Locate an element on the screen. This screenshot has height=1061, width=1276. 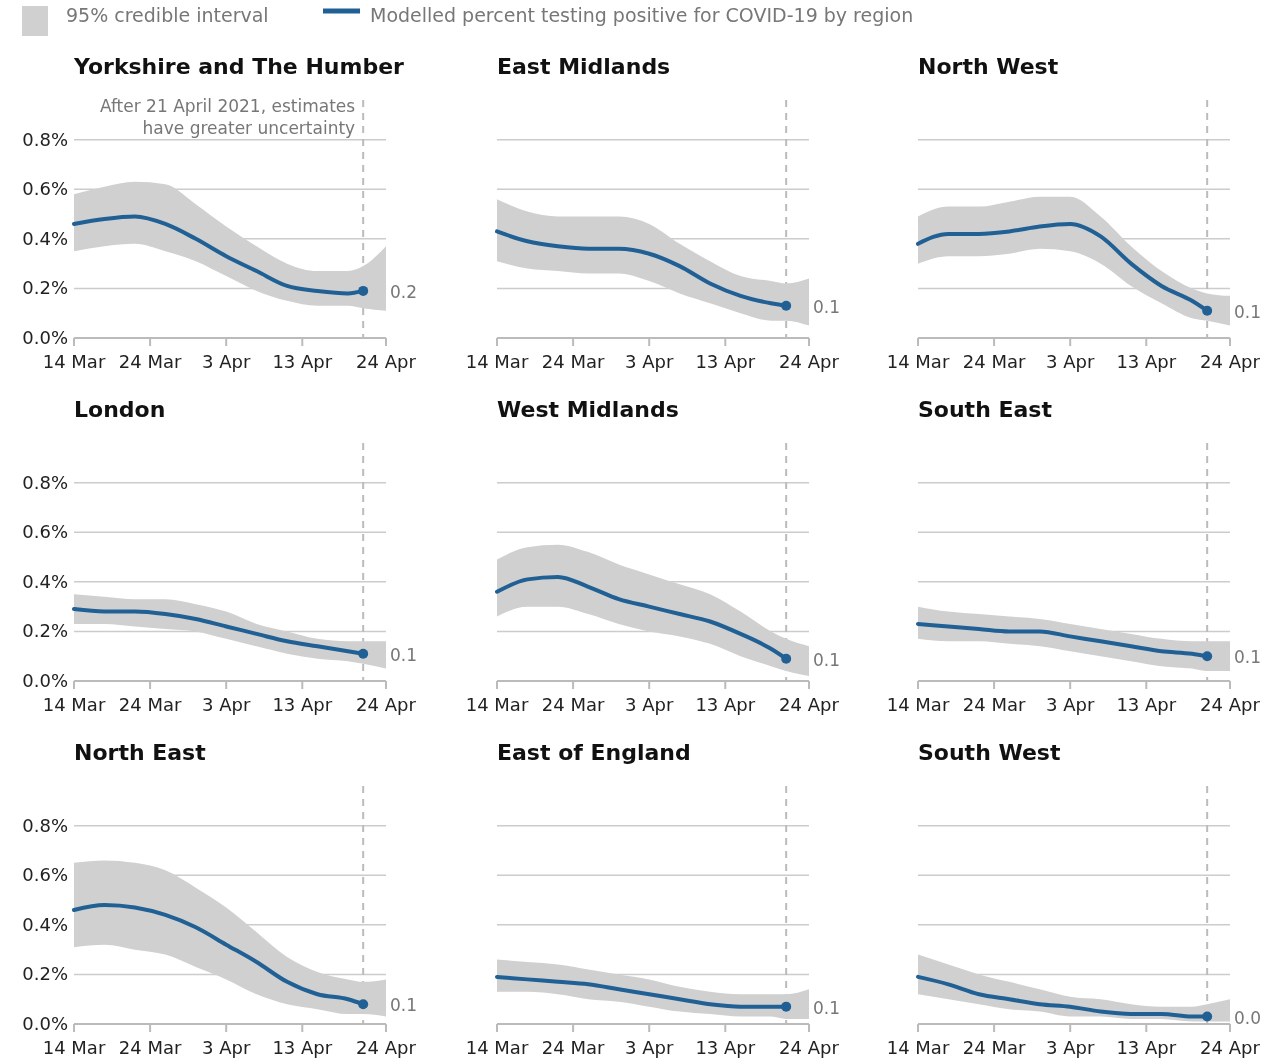
chart-title: East of England is located at coordinates (594, 752).